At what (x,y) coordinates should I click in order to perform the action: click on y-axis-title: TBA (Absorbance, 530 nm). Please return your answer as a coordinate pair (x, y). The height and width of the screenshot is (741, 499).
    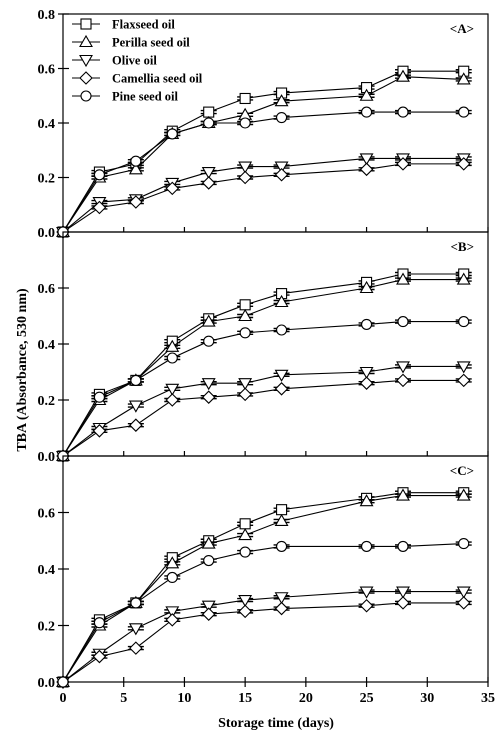
    Looking at the image, I should click on (22, 370).